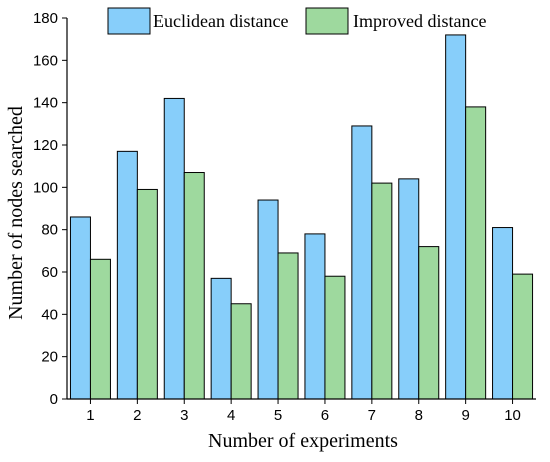  I want to click on y-tick-label: 160, so click(45, 60).